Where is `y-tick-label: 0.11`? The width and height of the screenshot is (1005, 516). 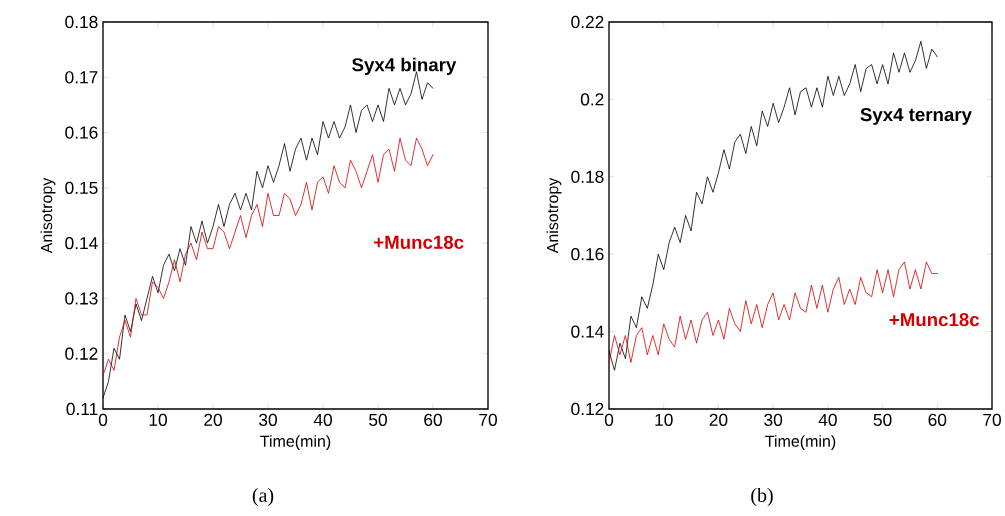 y-tick-label: 0.11 is located at coordinates (82, 409).